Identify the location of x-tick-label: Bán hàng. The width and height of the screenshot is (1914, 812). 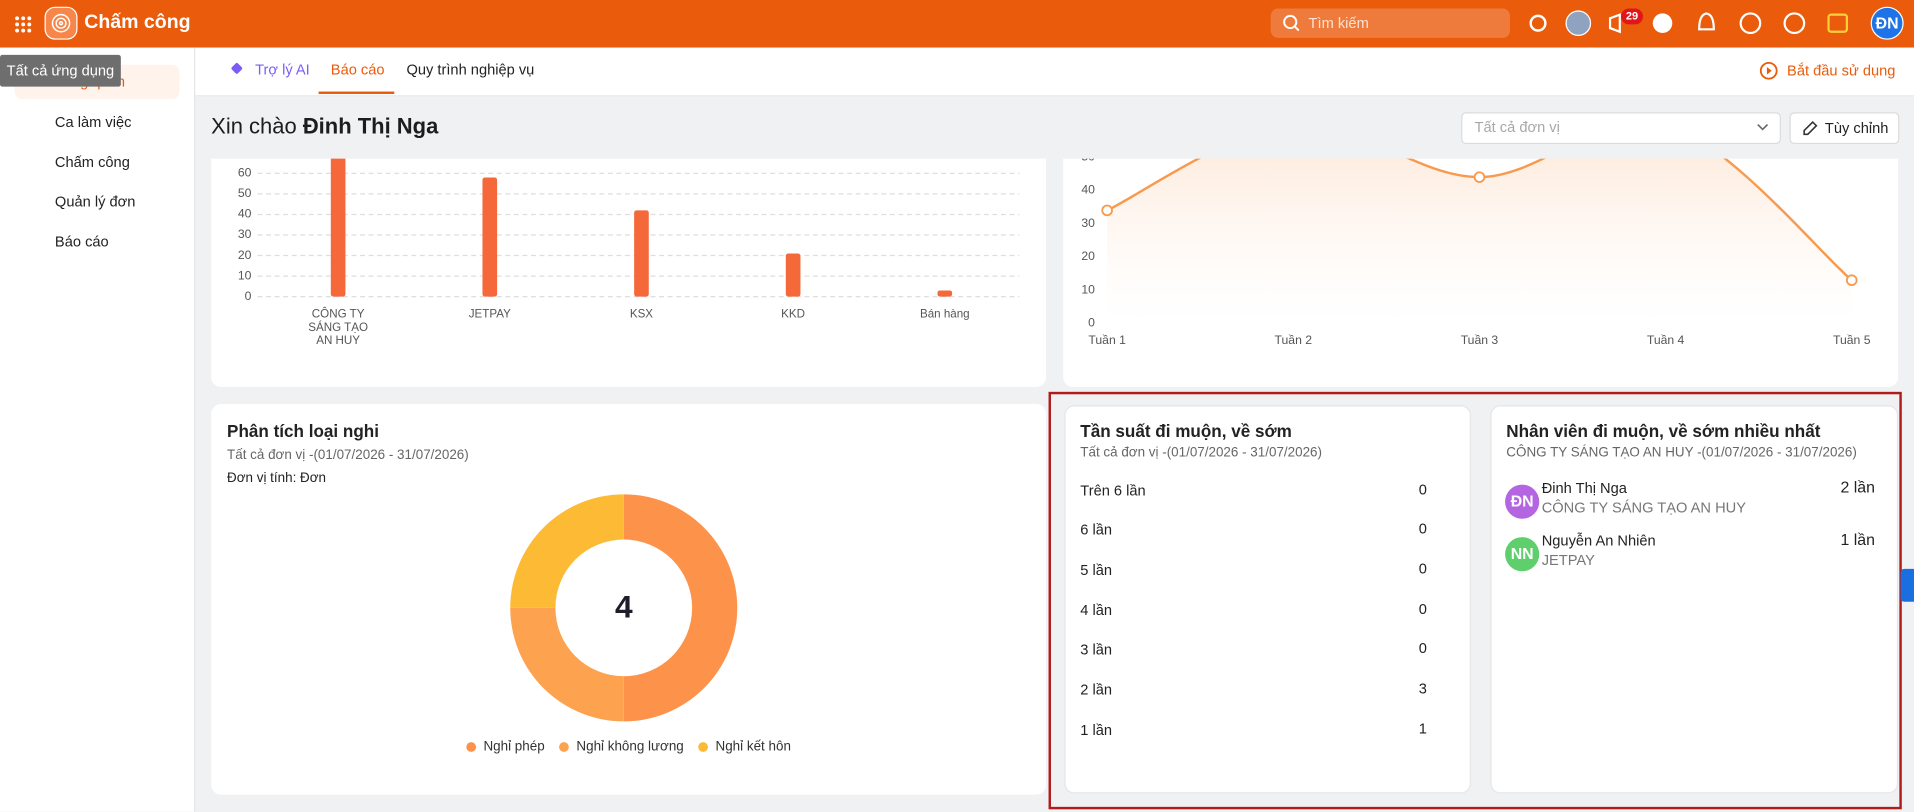
(944, 314).